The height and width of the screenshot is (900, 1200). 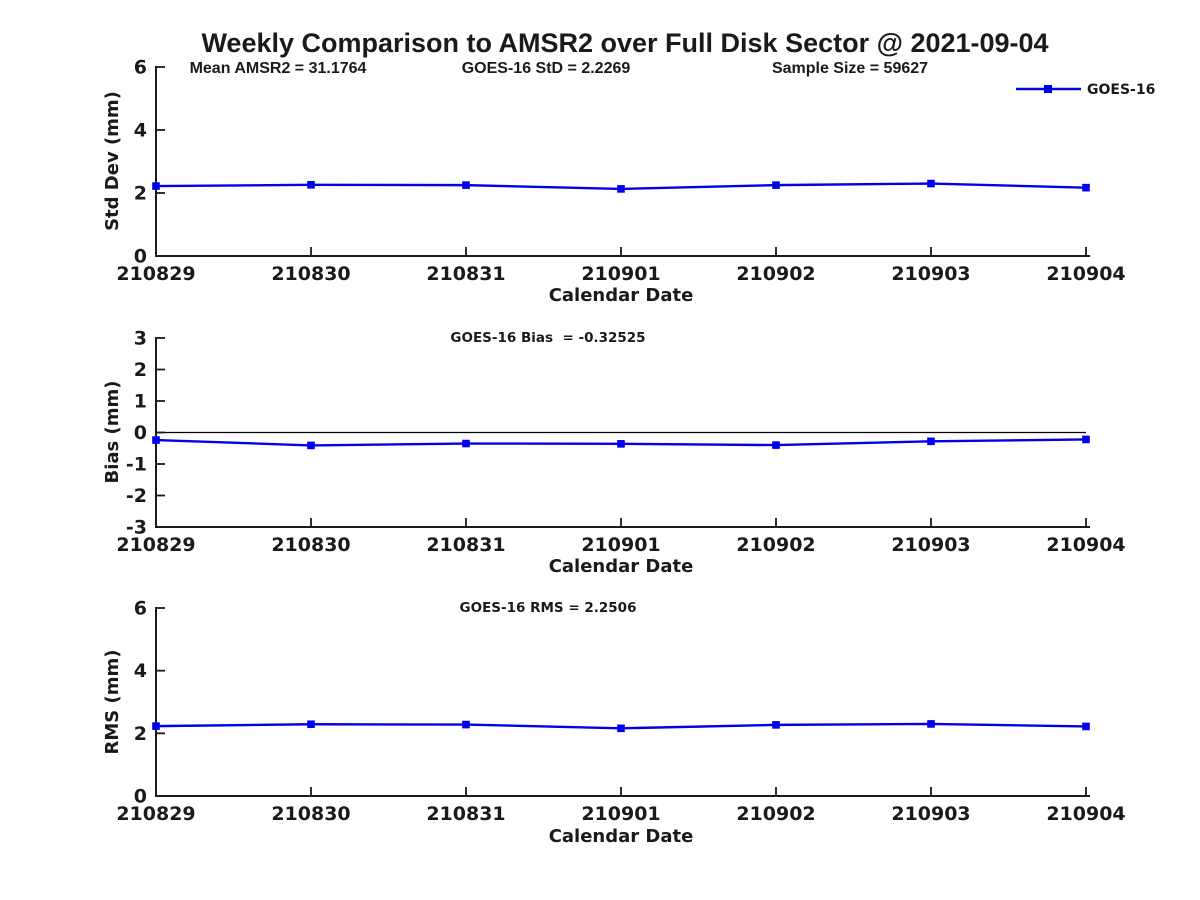 I want to click on legend-label: GOES-16, so click(x=1121, y=90).